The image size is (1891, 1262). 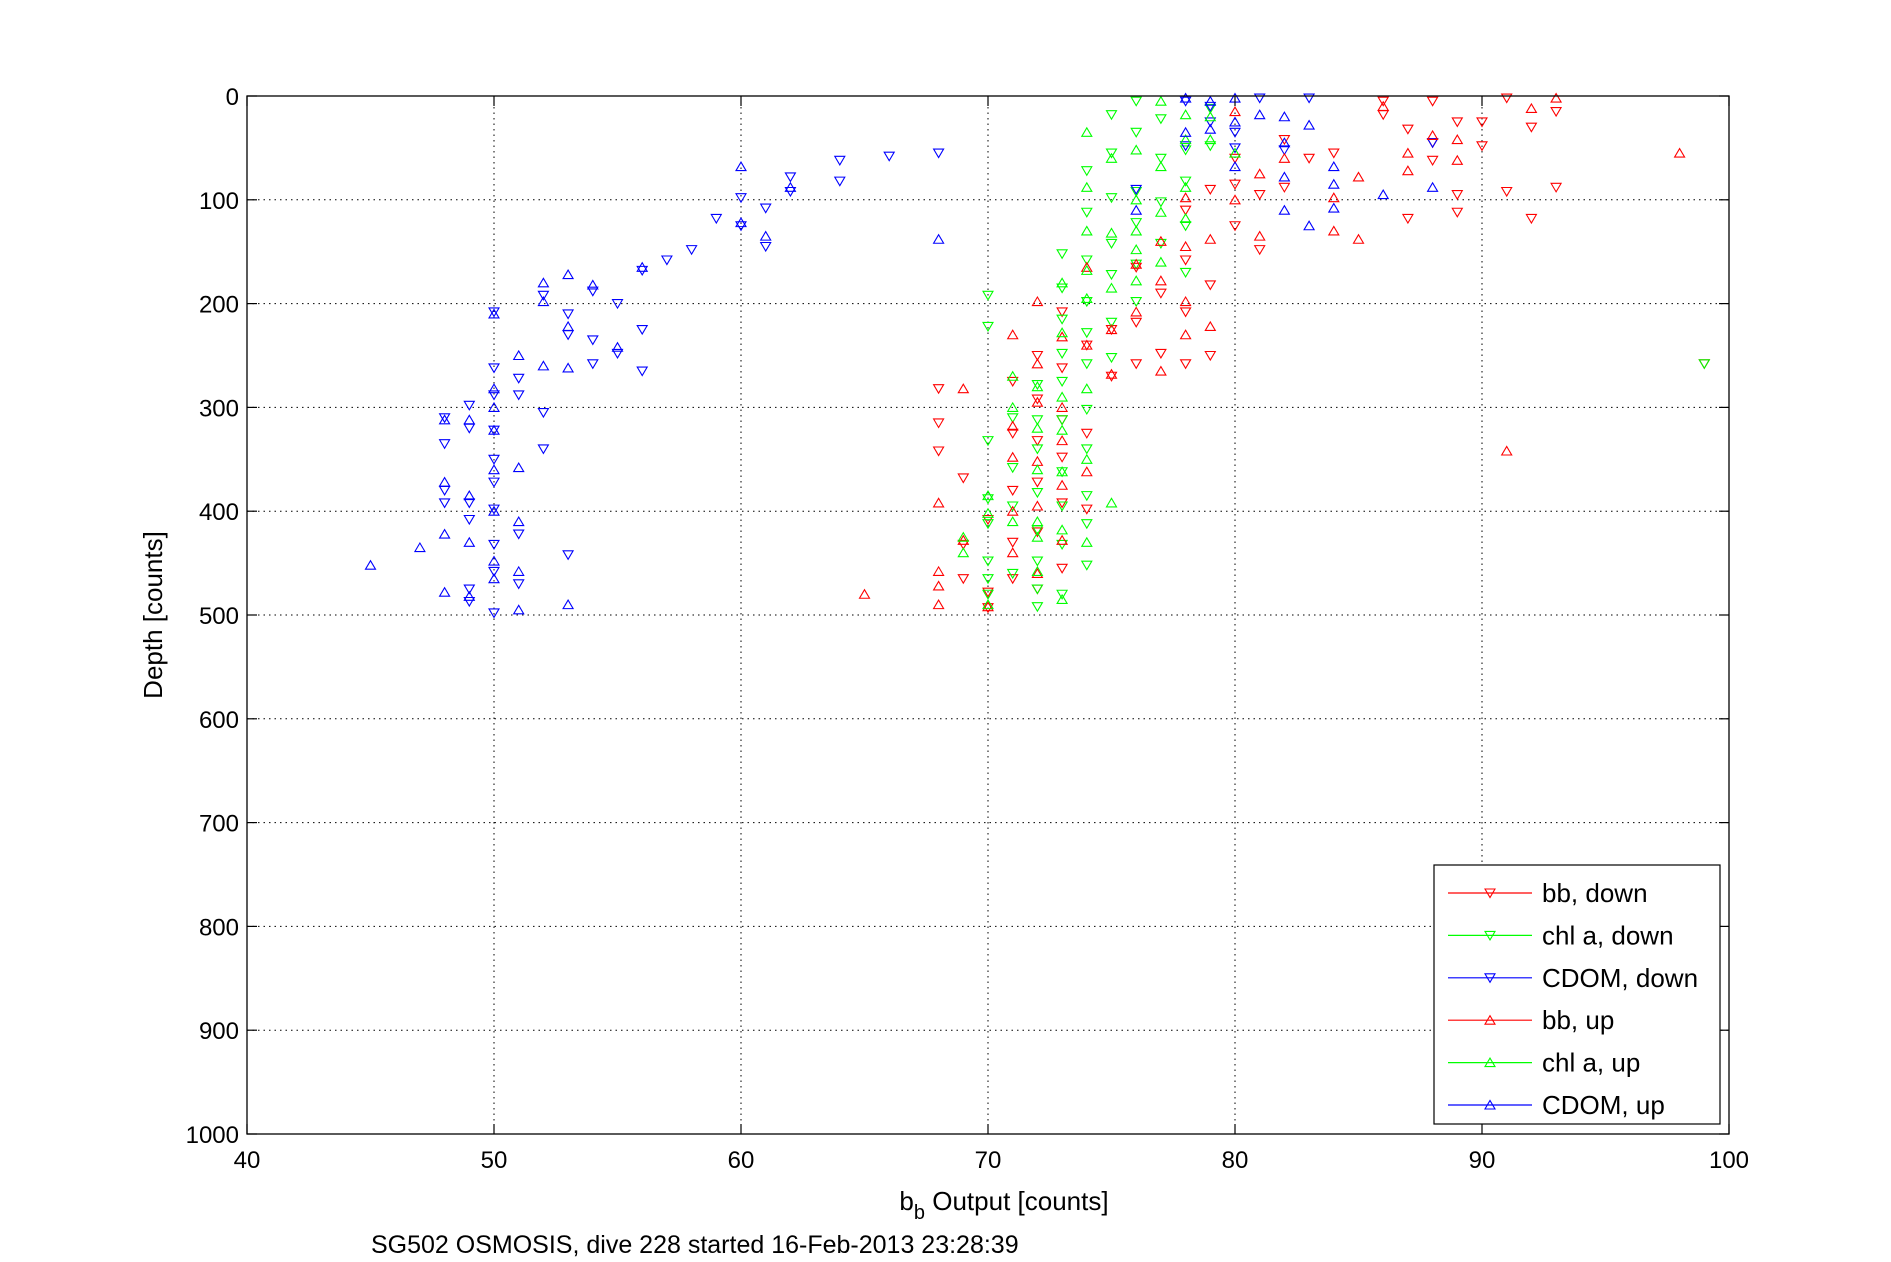 I want to click on x-axis-label-subscript: b, so click(x=919, y=1213).